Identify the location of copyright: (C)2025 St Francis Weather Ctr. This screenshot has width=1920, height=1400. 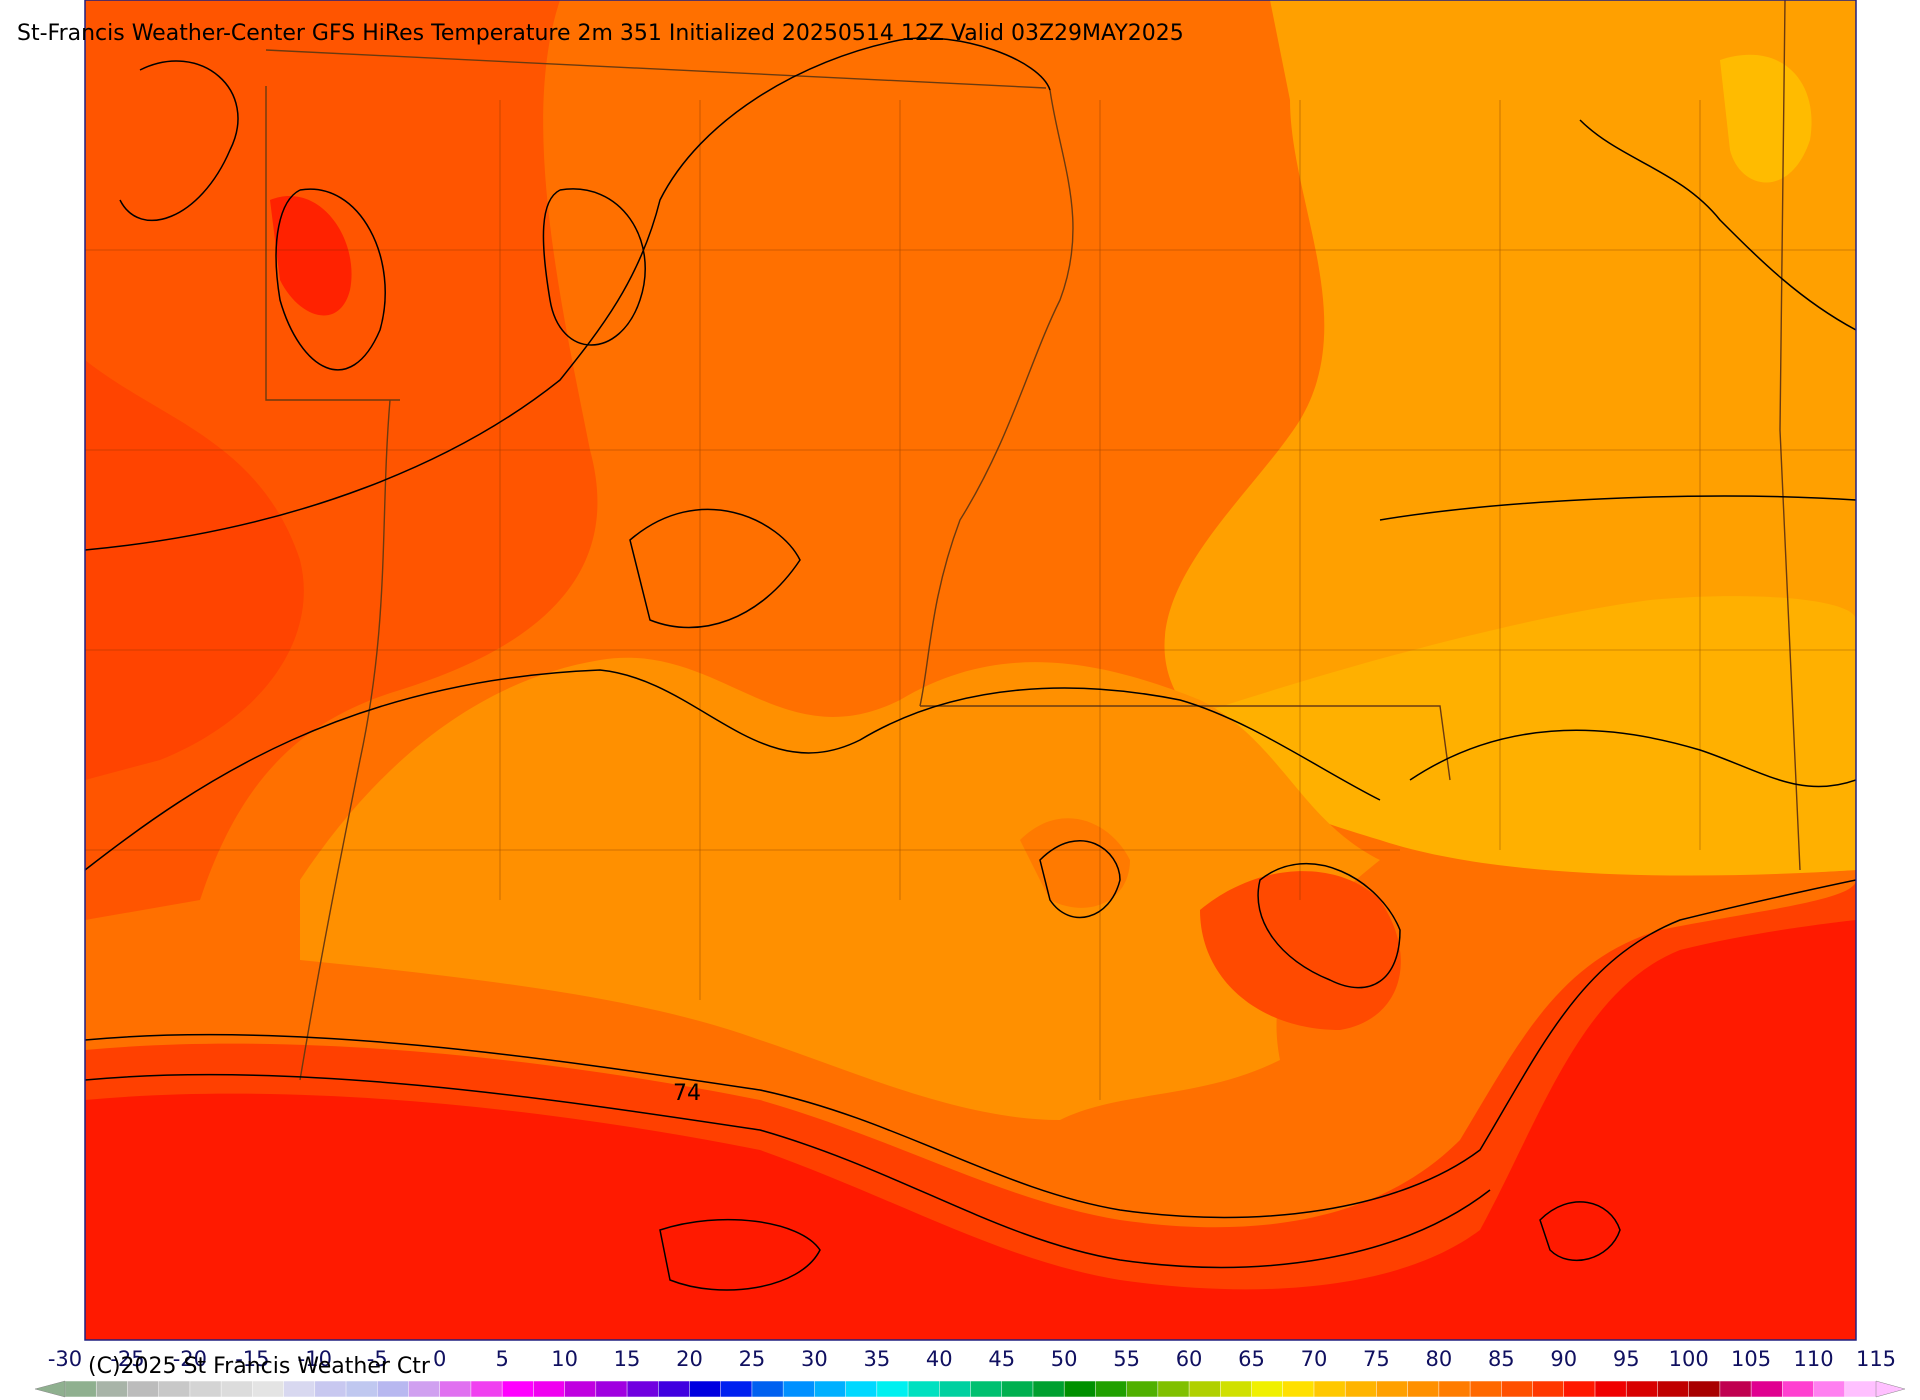
(259, 1366).